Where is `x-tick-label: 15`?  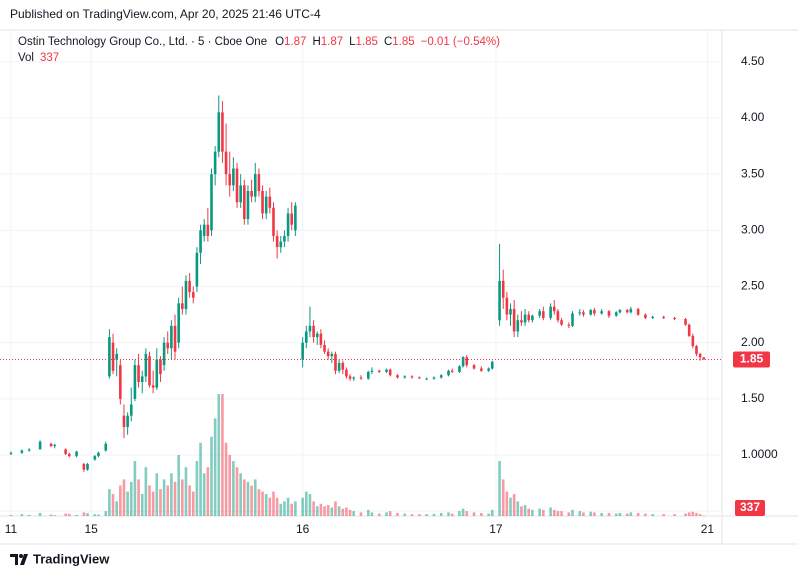
x-tick-label: 15 is located at coordinates (91, 529).